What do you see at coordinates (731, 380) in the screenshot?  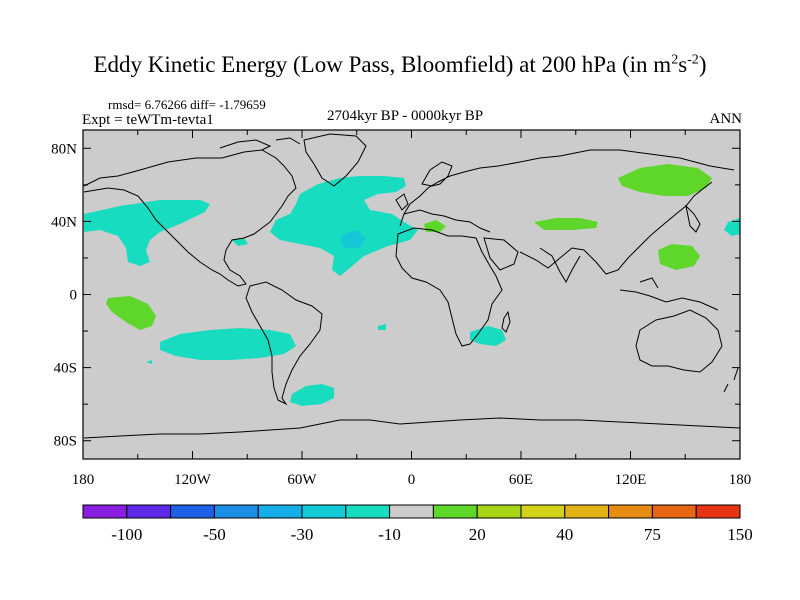 I see `coastline-new-zealand` at bounding box center [731, 380].